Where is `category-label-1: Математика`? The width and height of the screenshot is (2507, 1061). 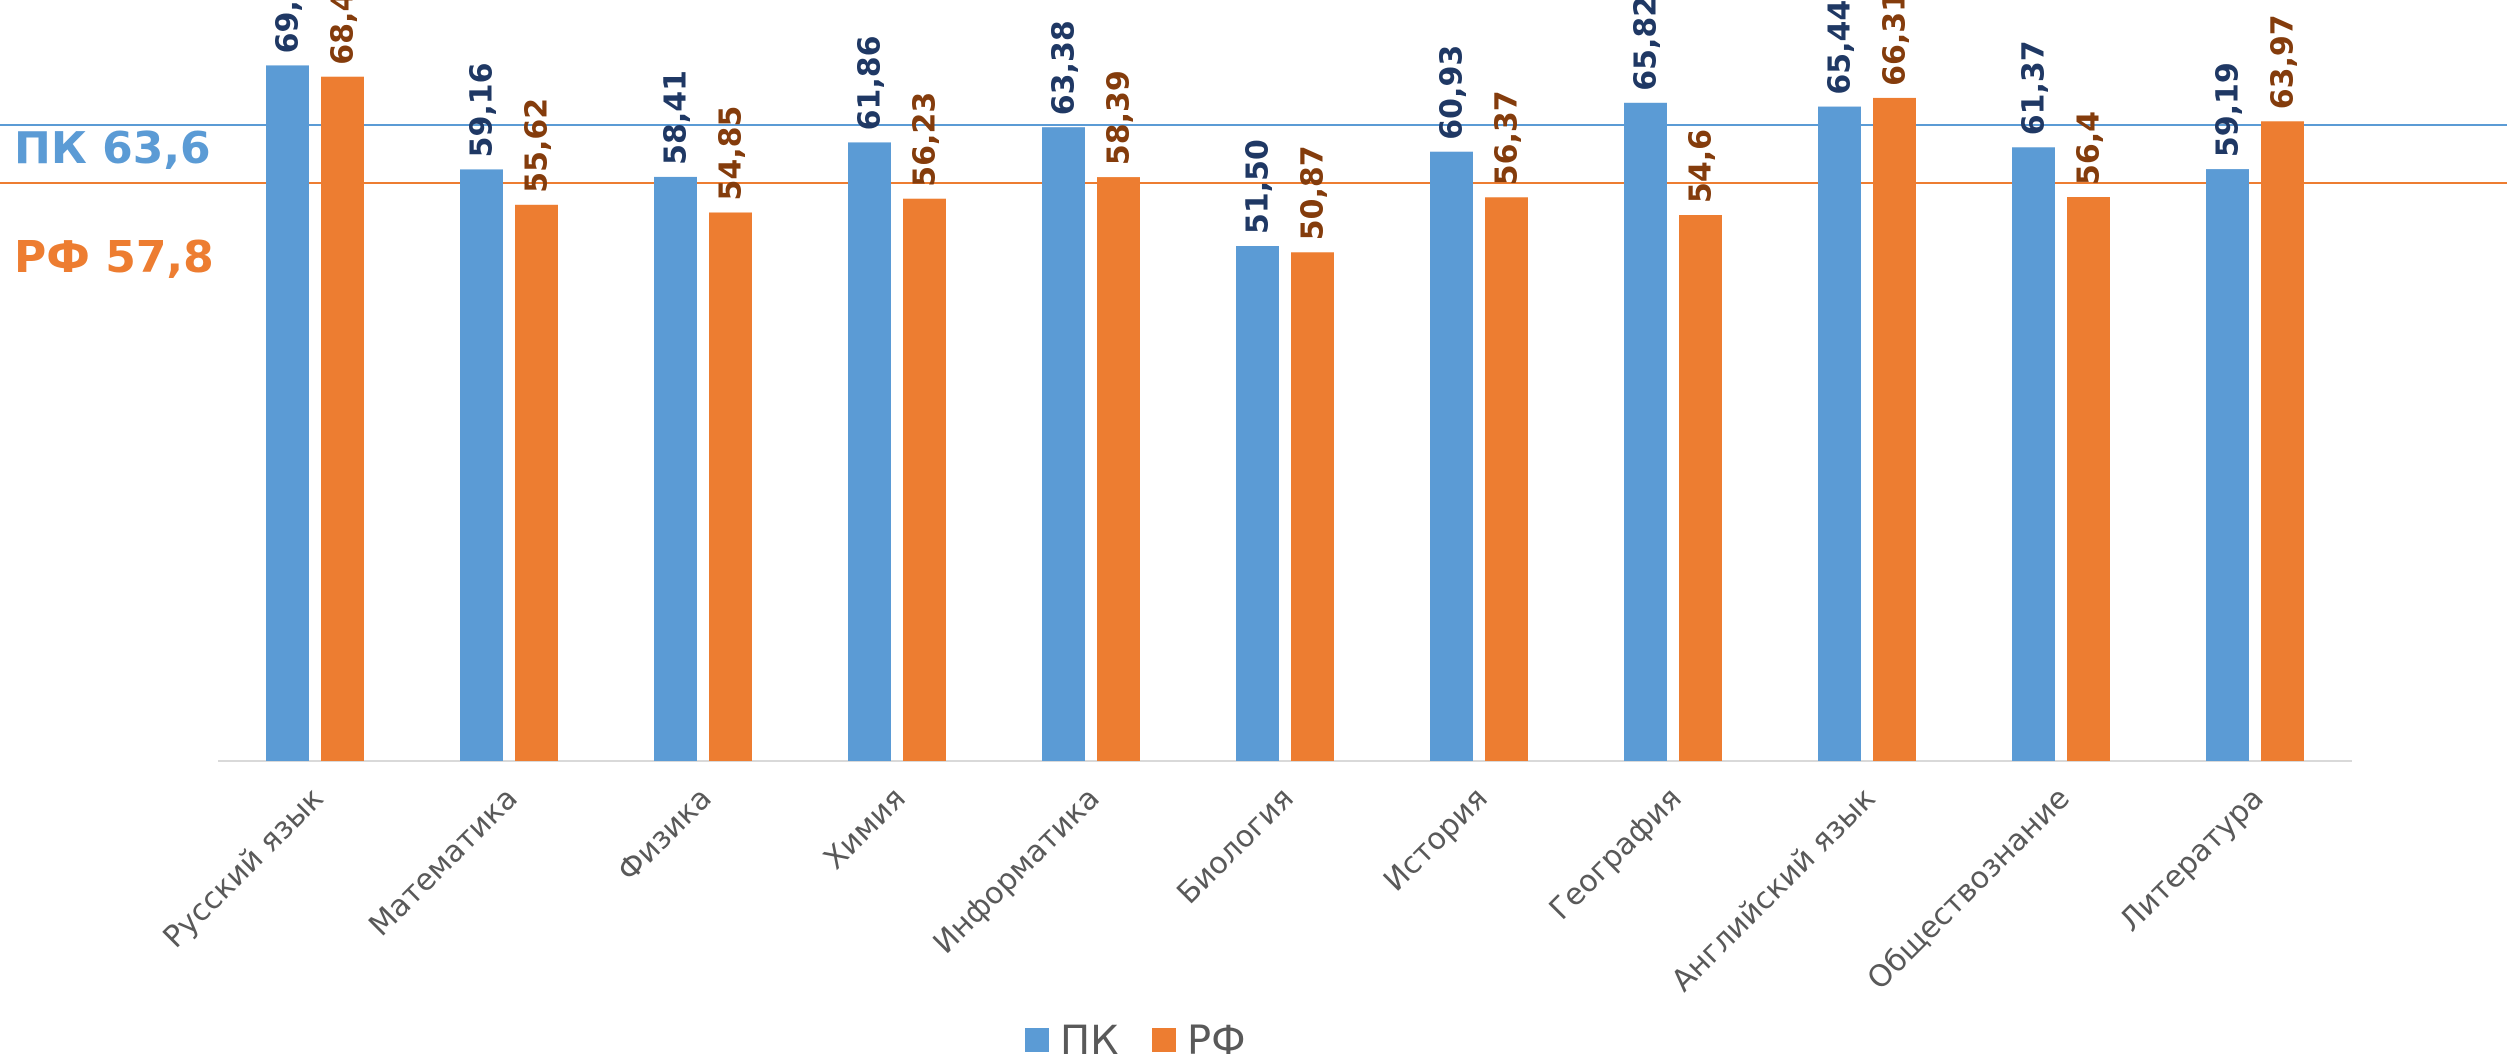 category-label-1: Математика is located at coordinates (443, 862).